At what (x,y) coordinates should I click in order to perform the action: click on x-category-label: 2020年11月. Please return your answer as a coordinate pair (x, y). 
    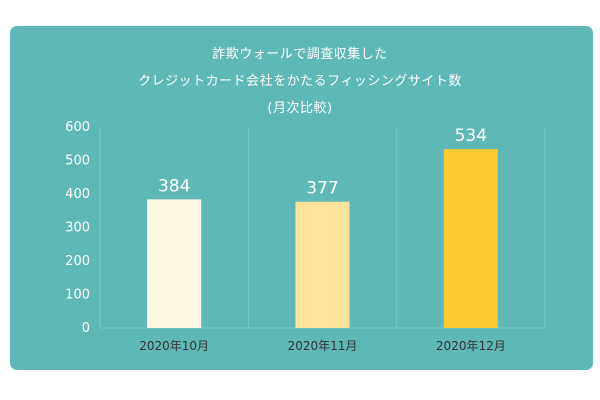
    Looking at the image, I should click on (323, 346).